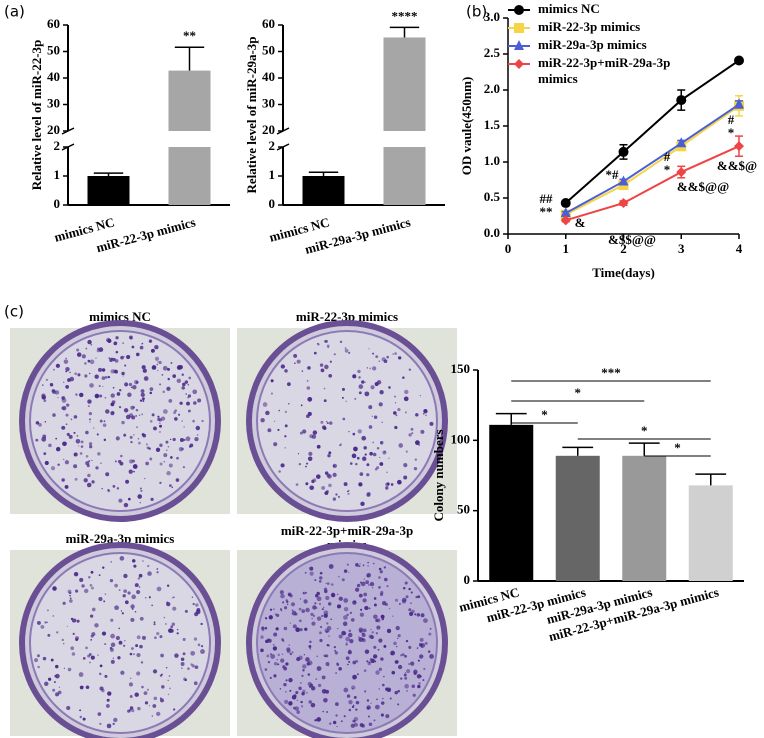 The height and width of the screenshot is (738, 764). What do you see at coordinates (492, 16) in the screenshot?
I see `y-tick-label: 3.0` at bounding box center [492, 16].